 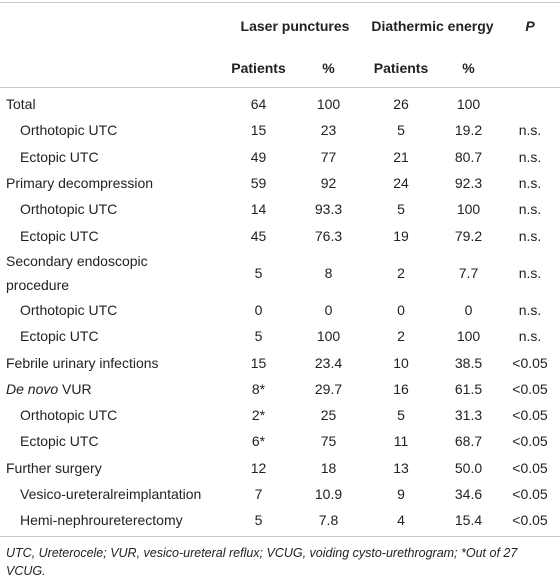 I want to click on cell: 9, so click(x=401, y=494).